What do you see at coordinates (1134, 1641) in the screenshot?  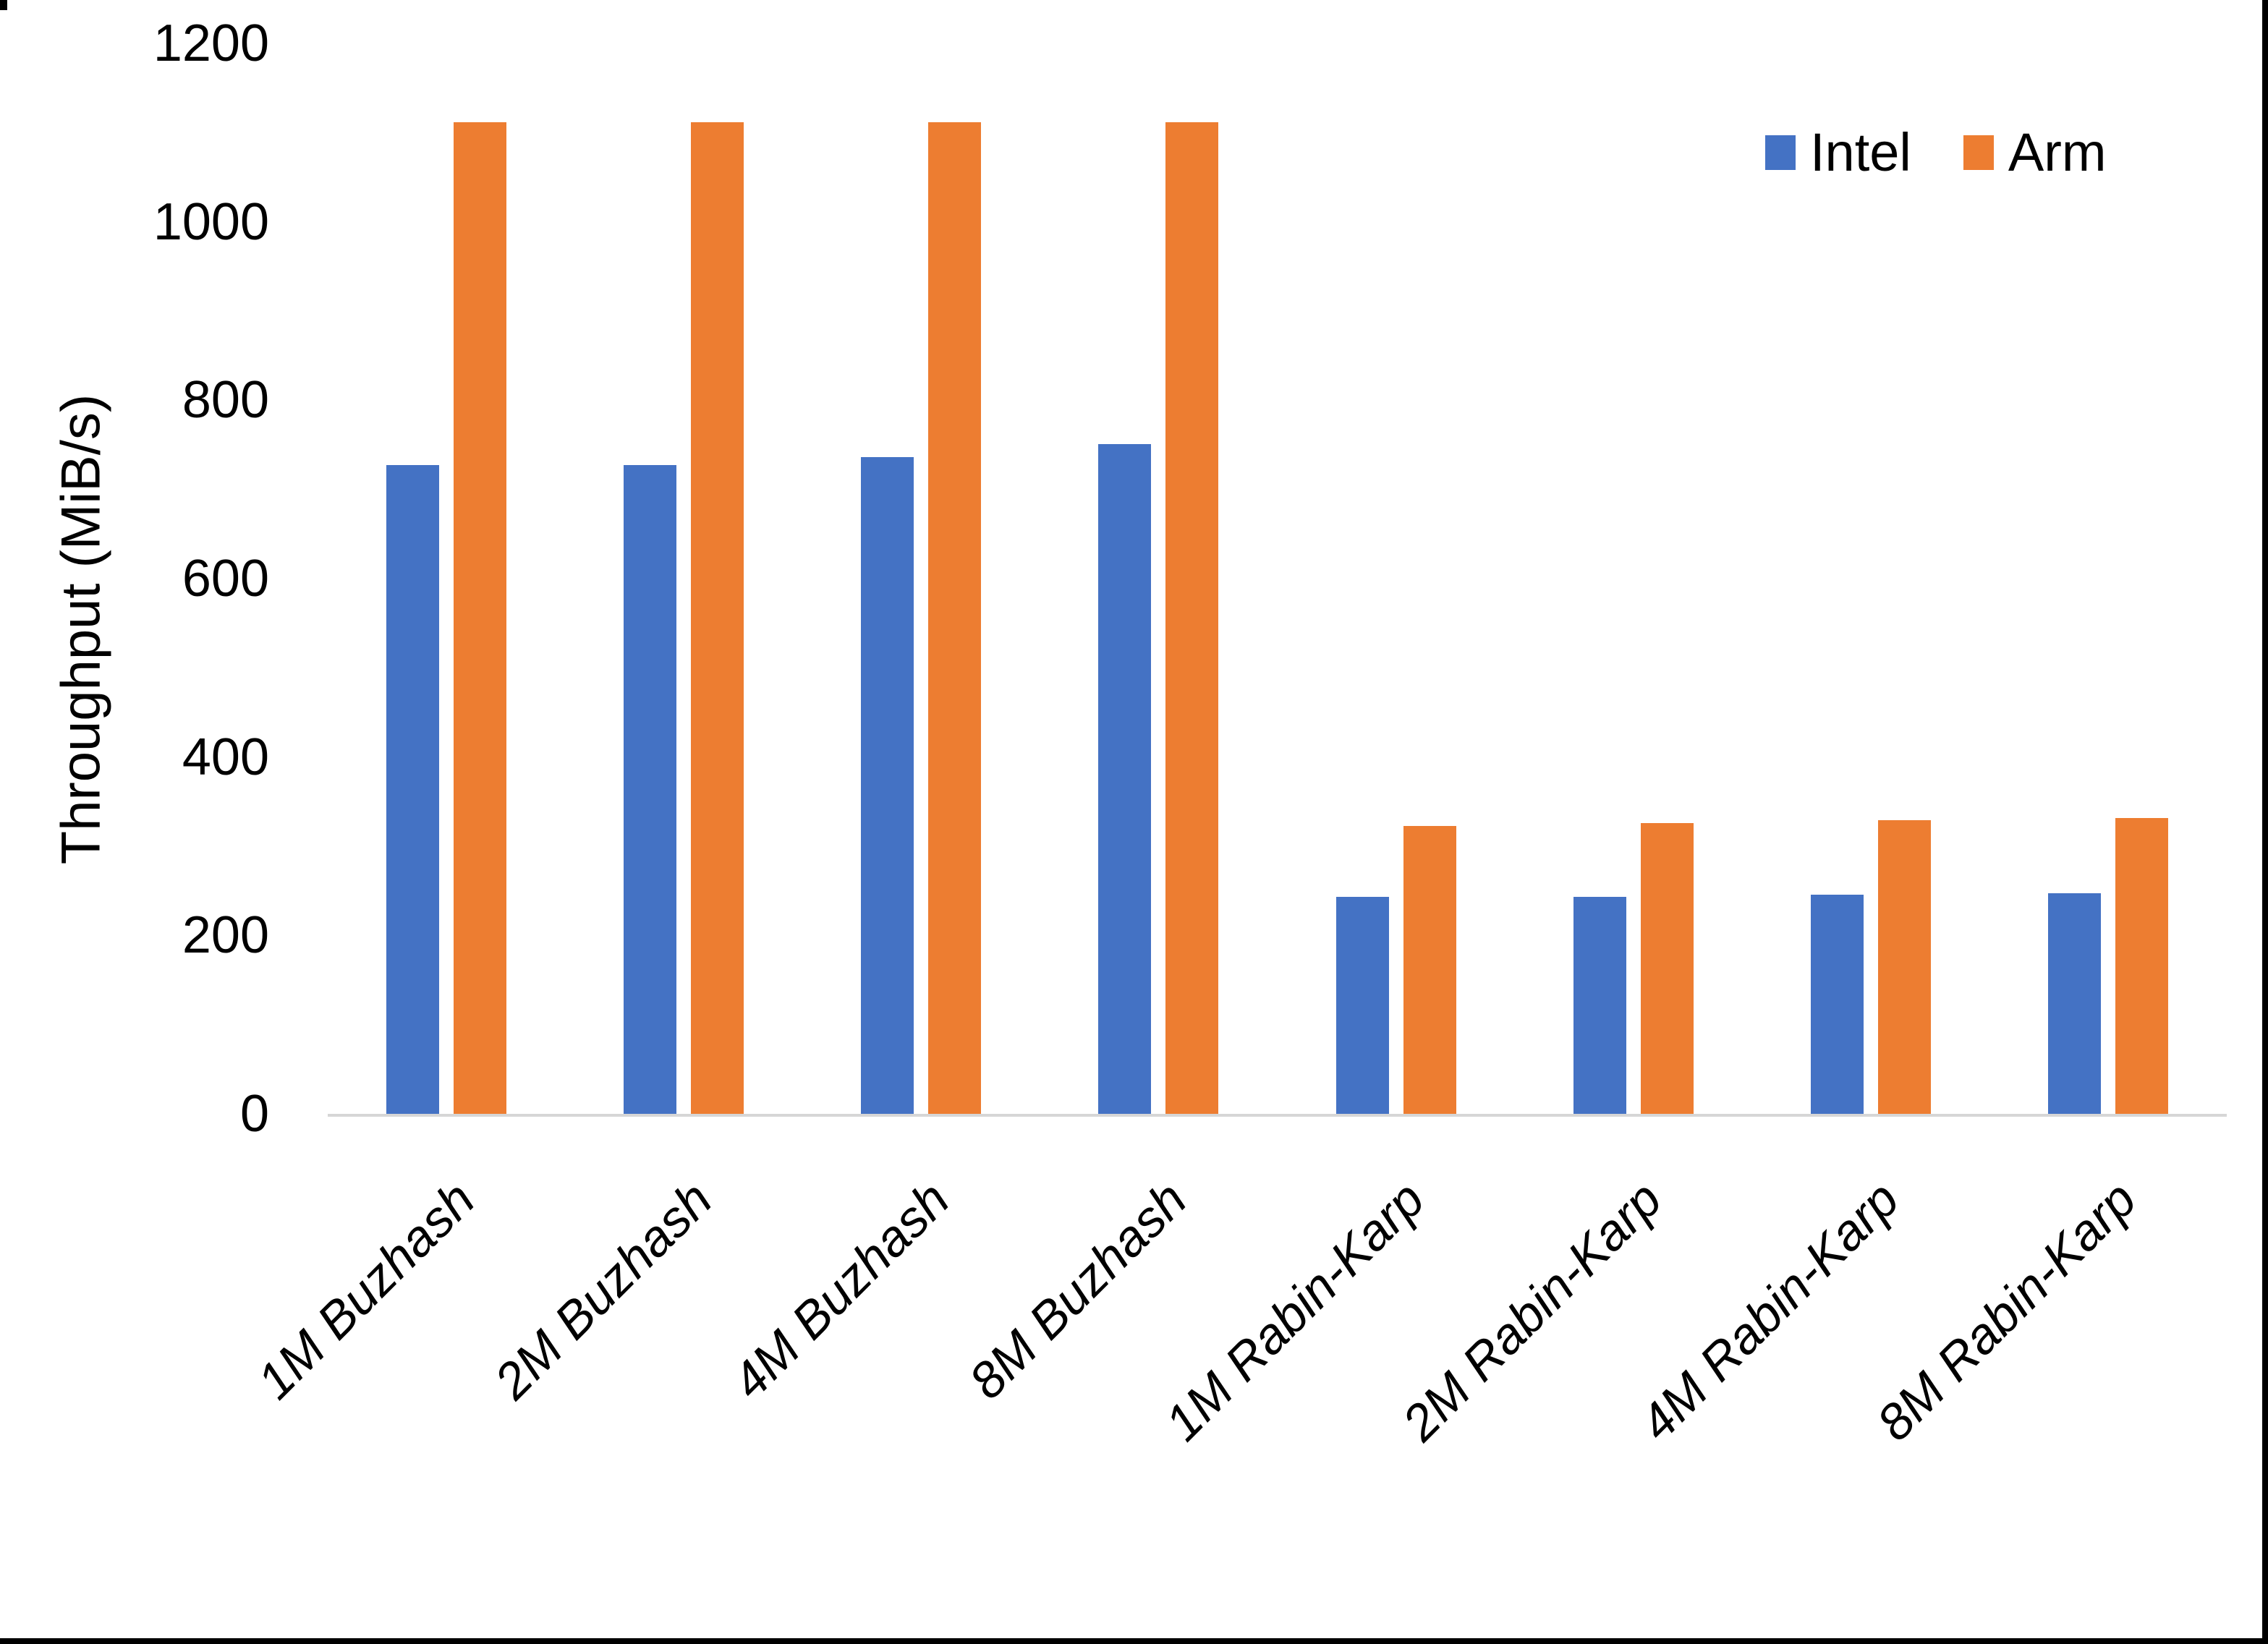 I see `frame-border-bottom` at bounding box center [1134, 1641].